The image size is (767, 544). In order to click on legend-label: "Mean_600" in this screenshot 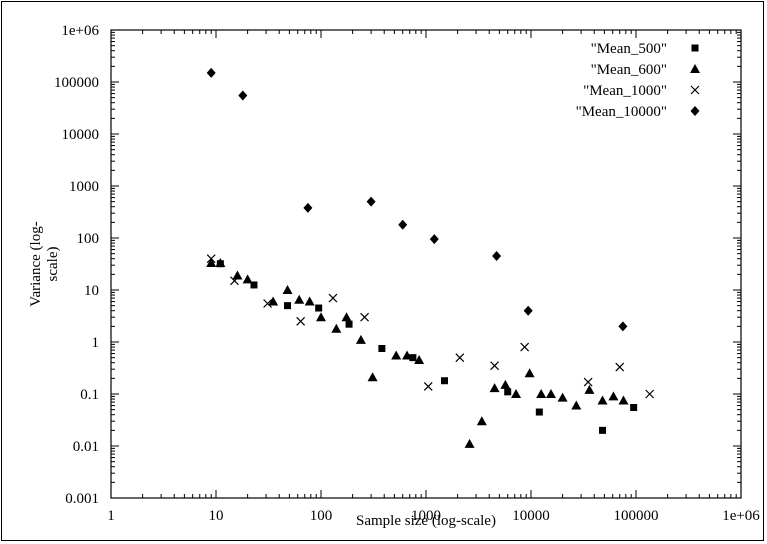, I will do `click(629, 70)`.